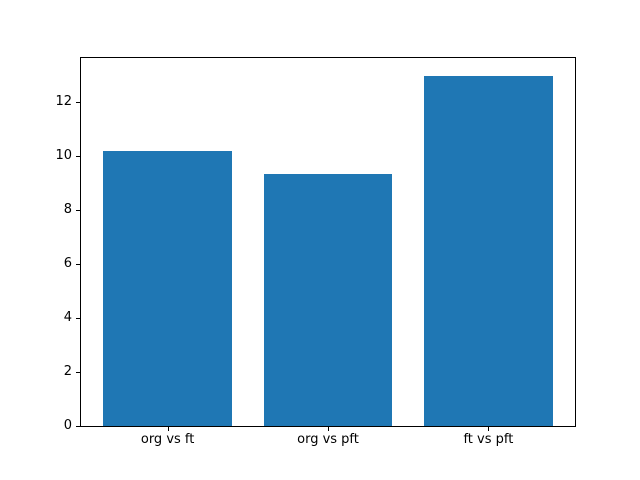  I want to click on bar-ft-vs-pft, so click(488, 250).